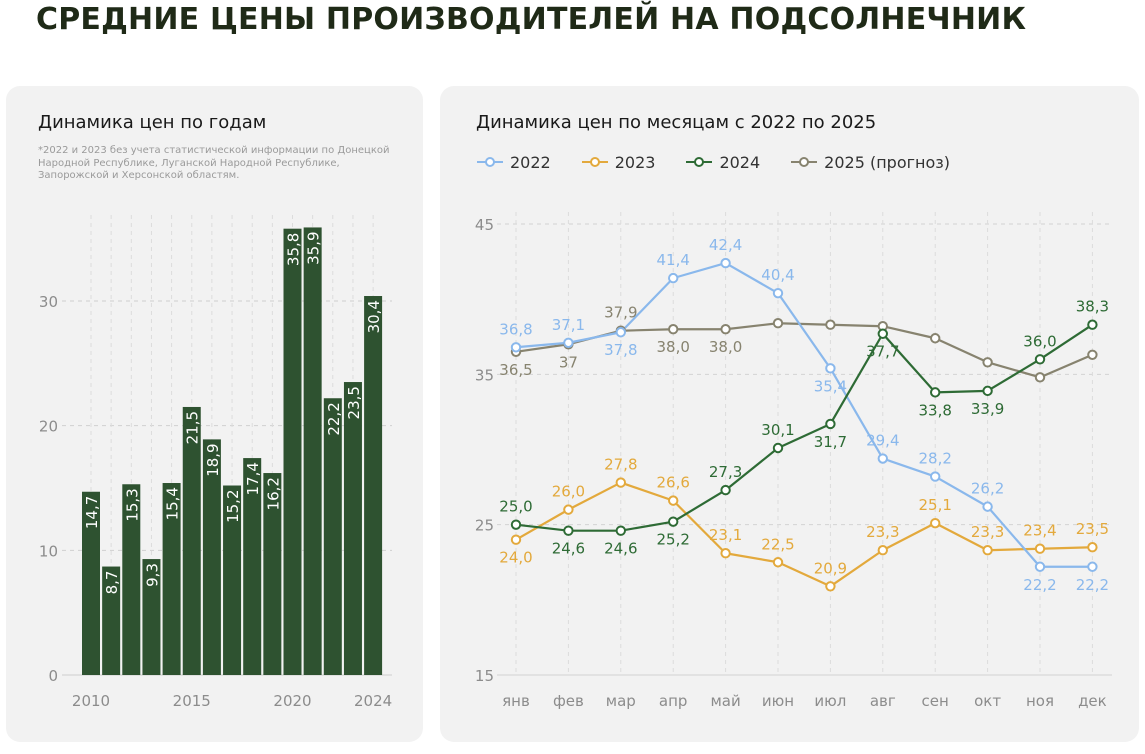 Image resolution: width=1145 pixels, height=754 pixels. I want to click on bar-2019, so click(272, 574).